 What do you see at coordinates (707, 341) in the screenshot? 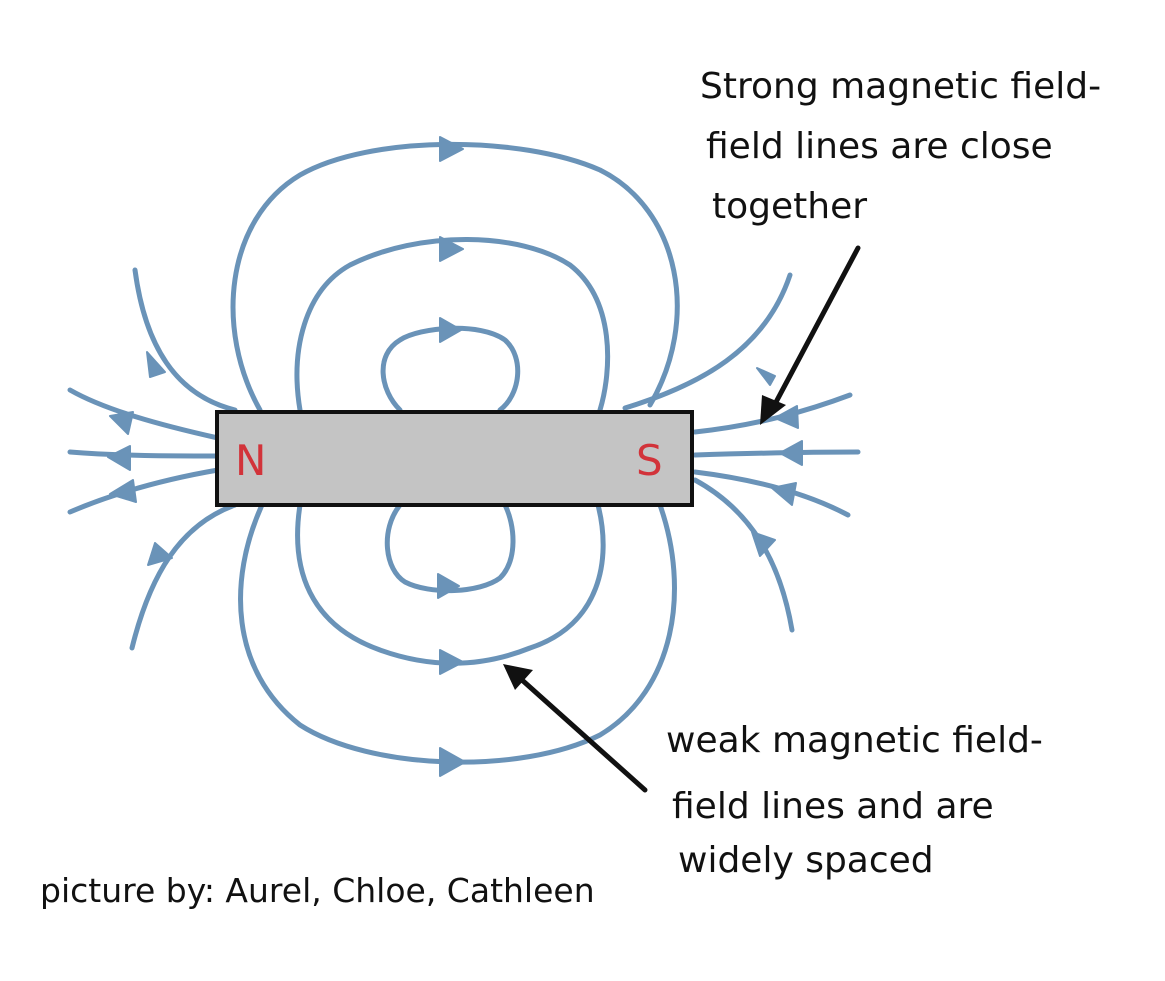
I see `field-line-right-upper-far` at bounding box center [707, 341].